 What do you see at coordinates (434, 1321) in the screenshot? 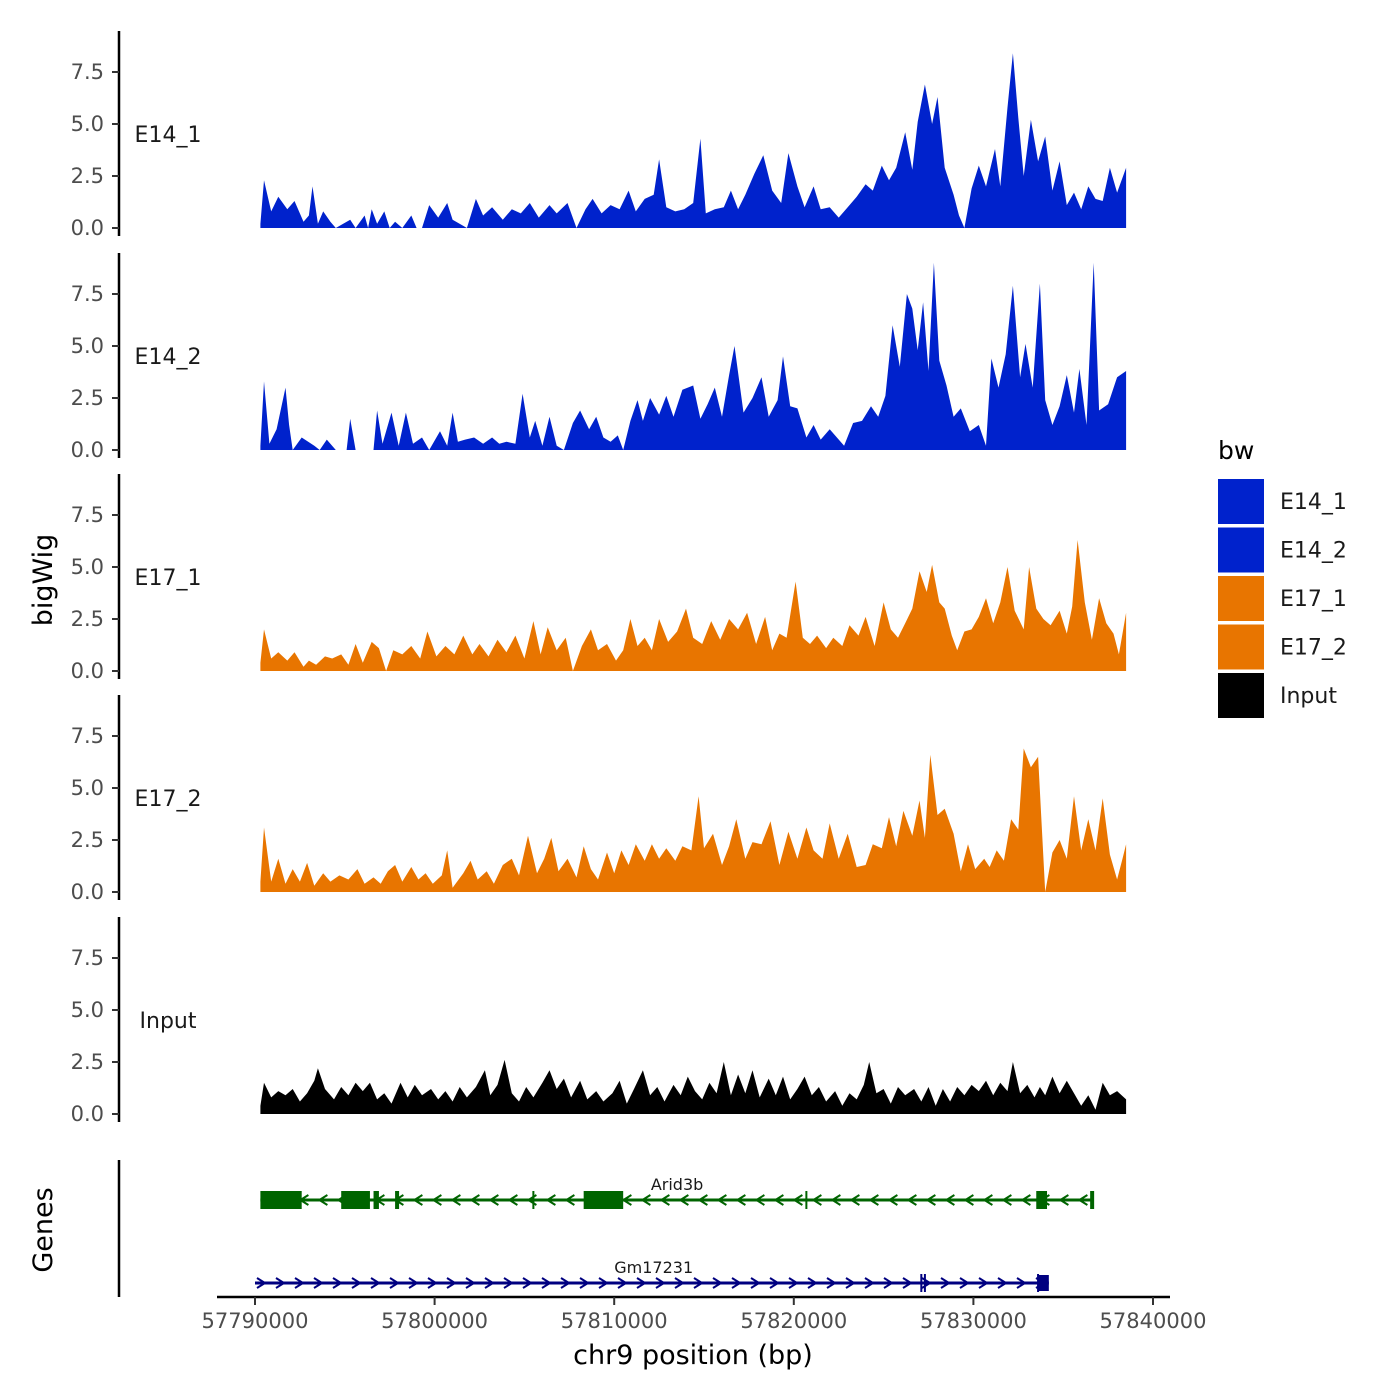
I see `x-tick-label: 57800000` at bounding box center [434, 1321].